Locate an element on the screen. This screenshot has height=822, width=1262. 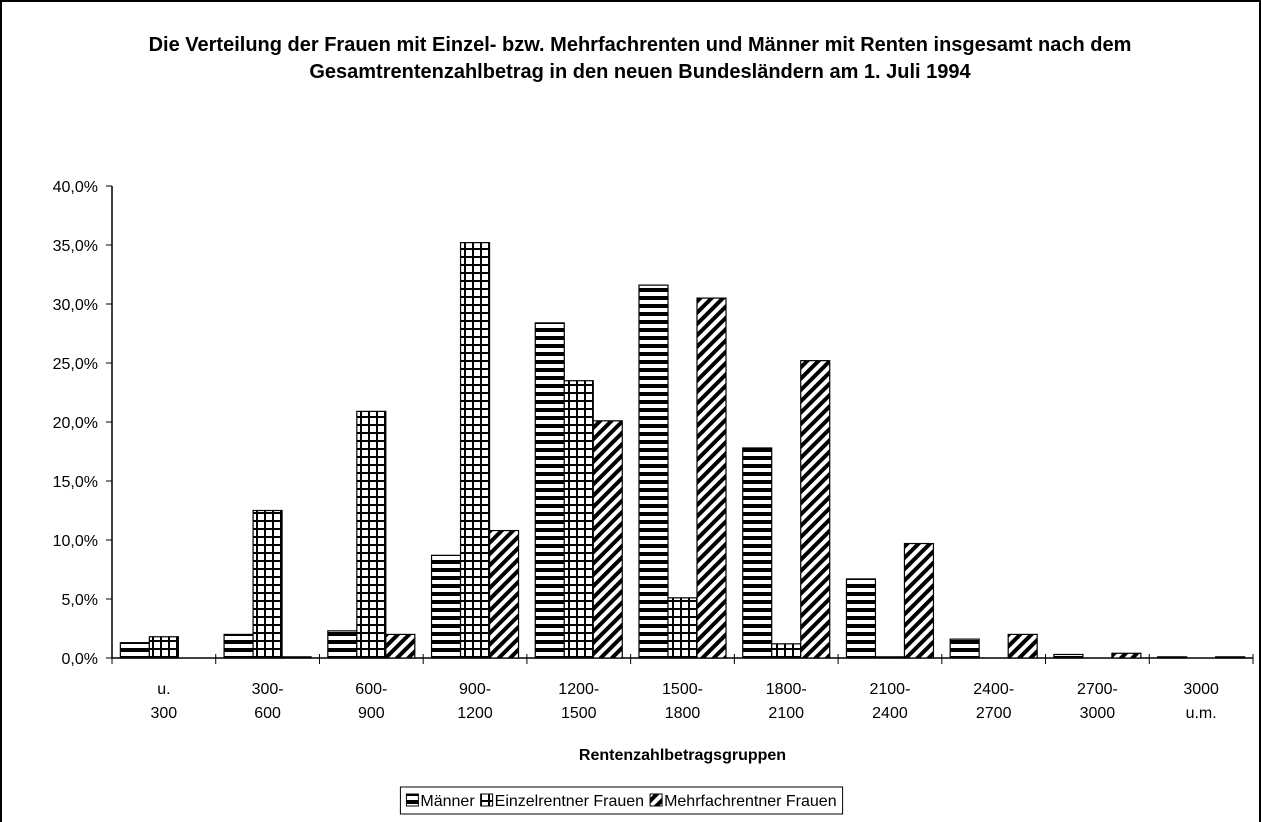
x-tick-label: 2400- is located at coordinates (993, 689).